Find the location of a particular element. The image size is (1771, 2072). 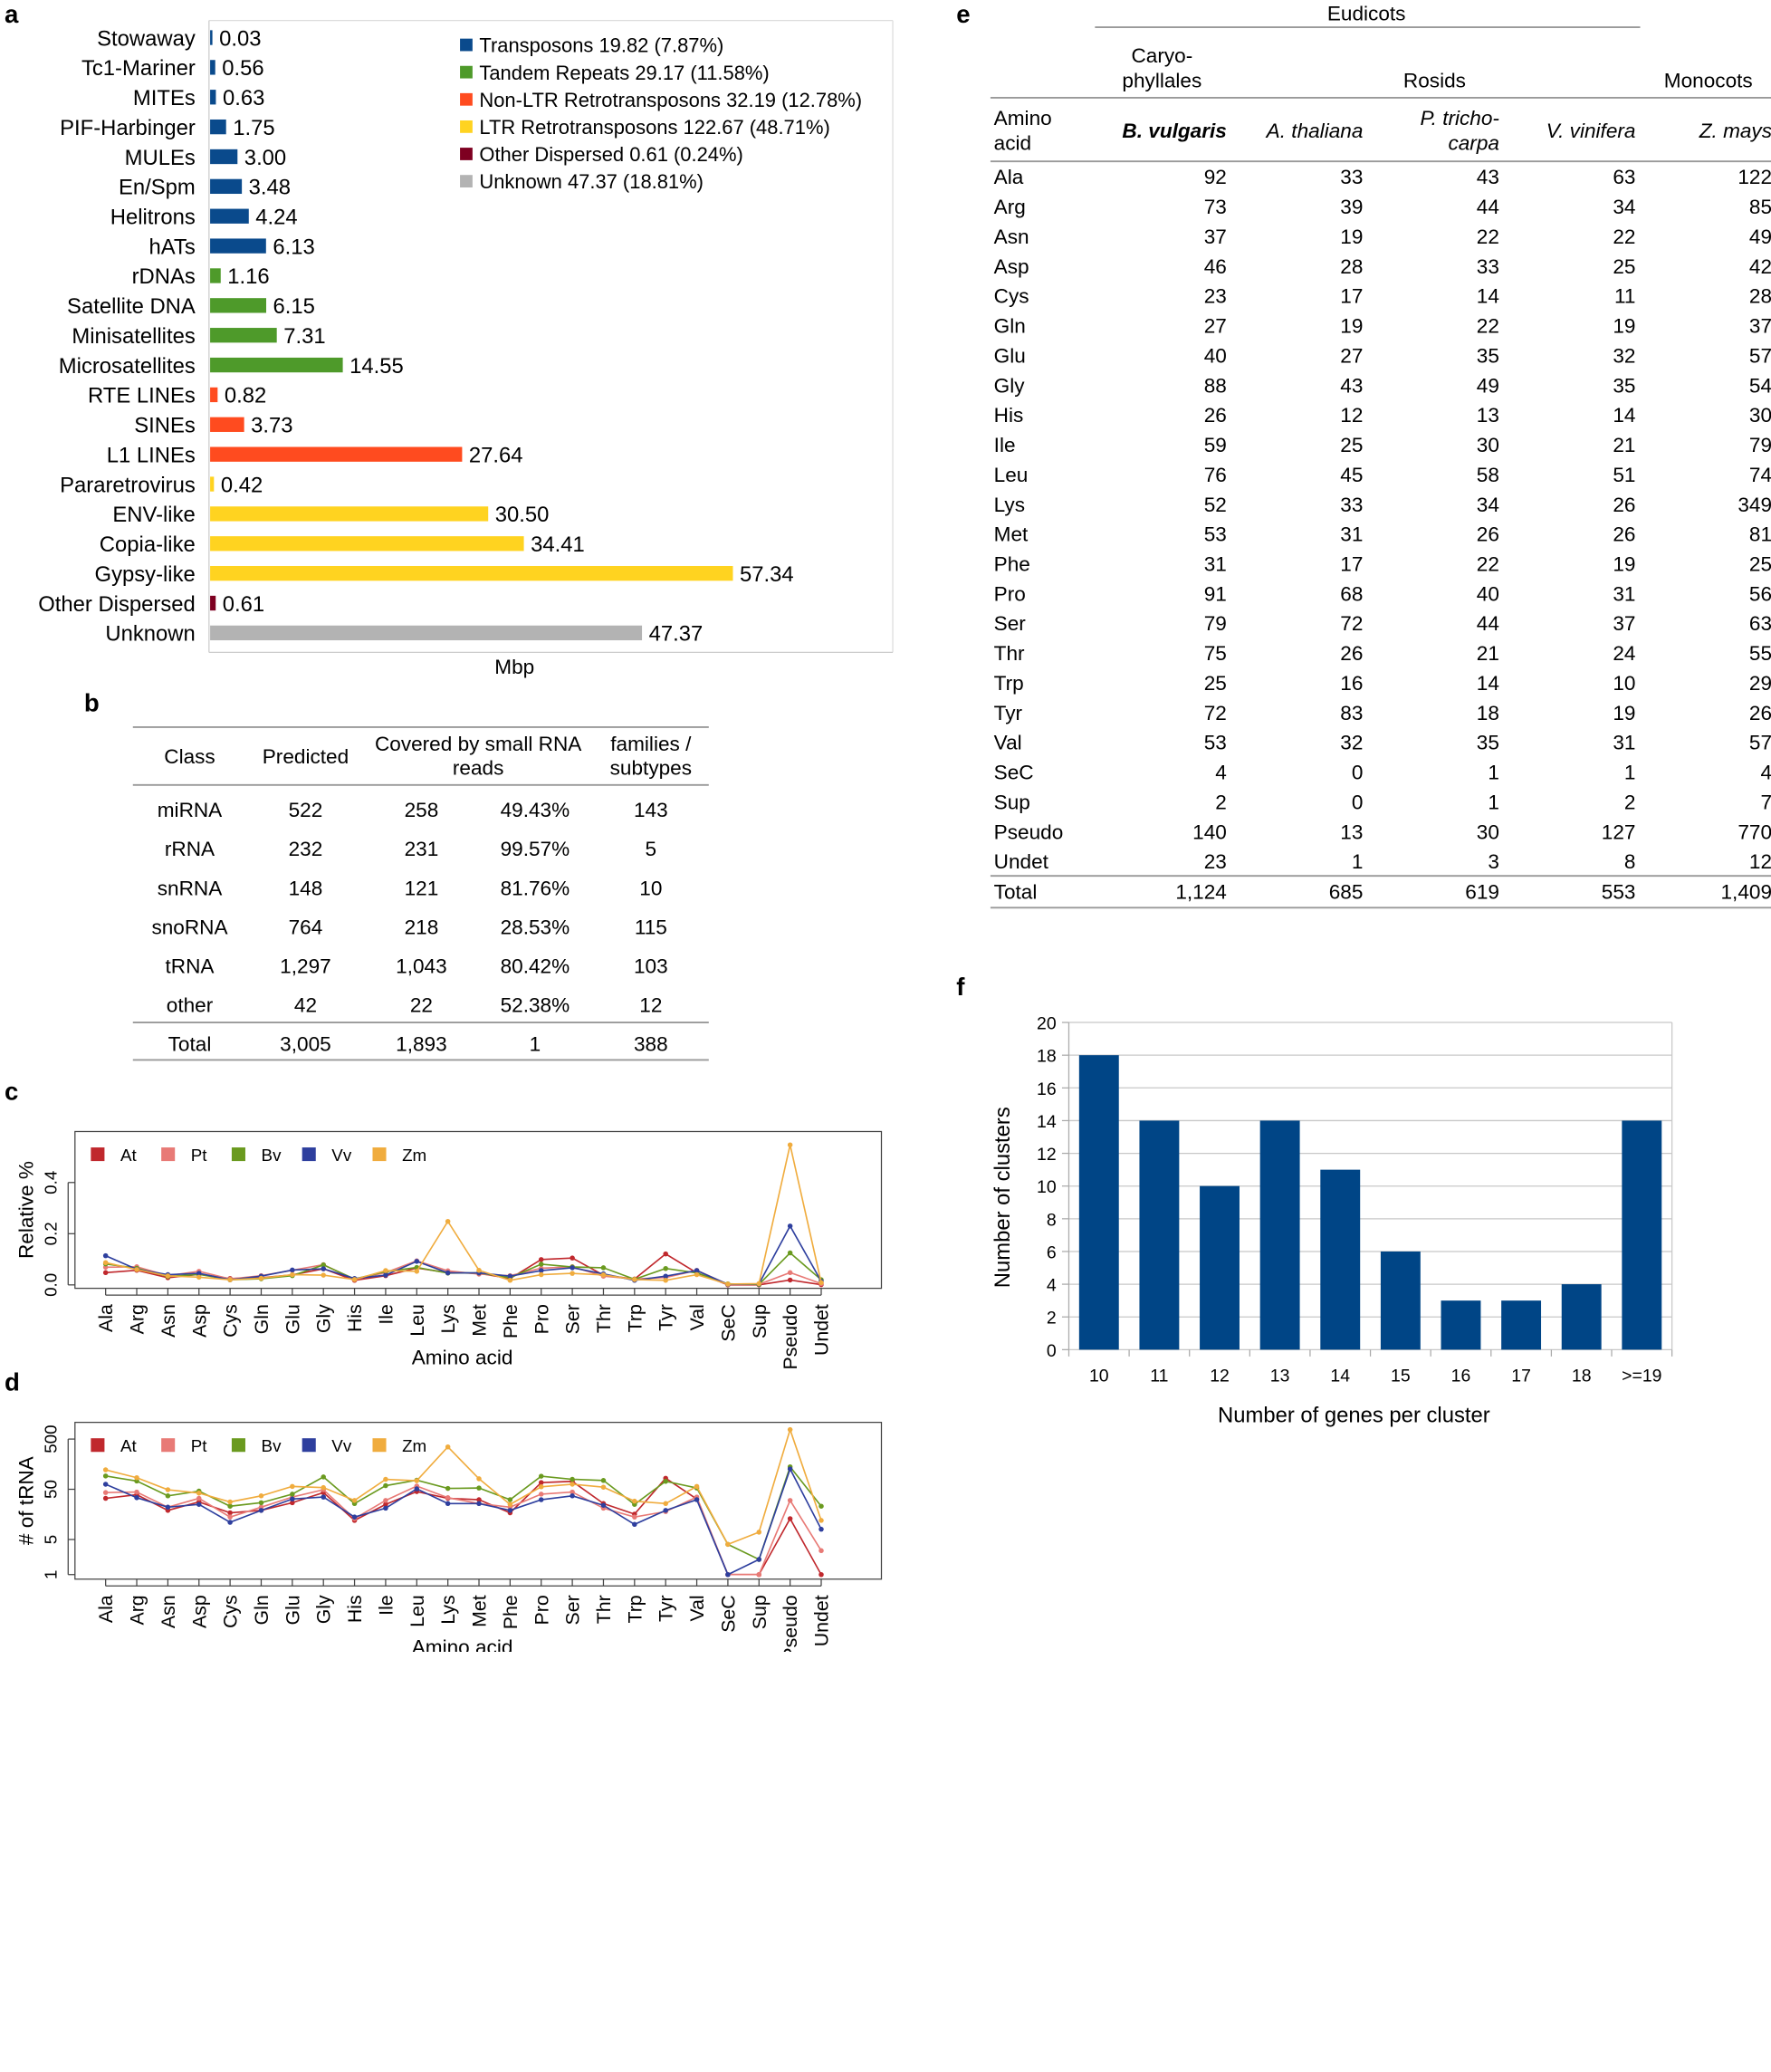

table-cell: 12 is located at coordinates (650, 1006).